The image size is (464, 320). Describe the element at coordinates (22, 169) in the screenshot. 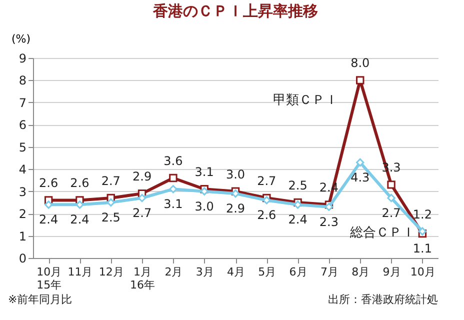

I see `y-tick-label: 4` at that location.